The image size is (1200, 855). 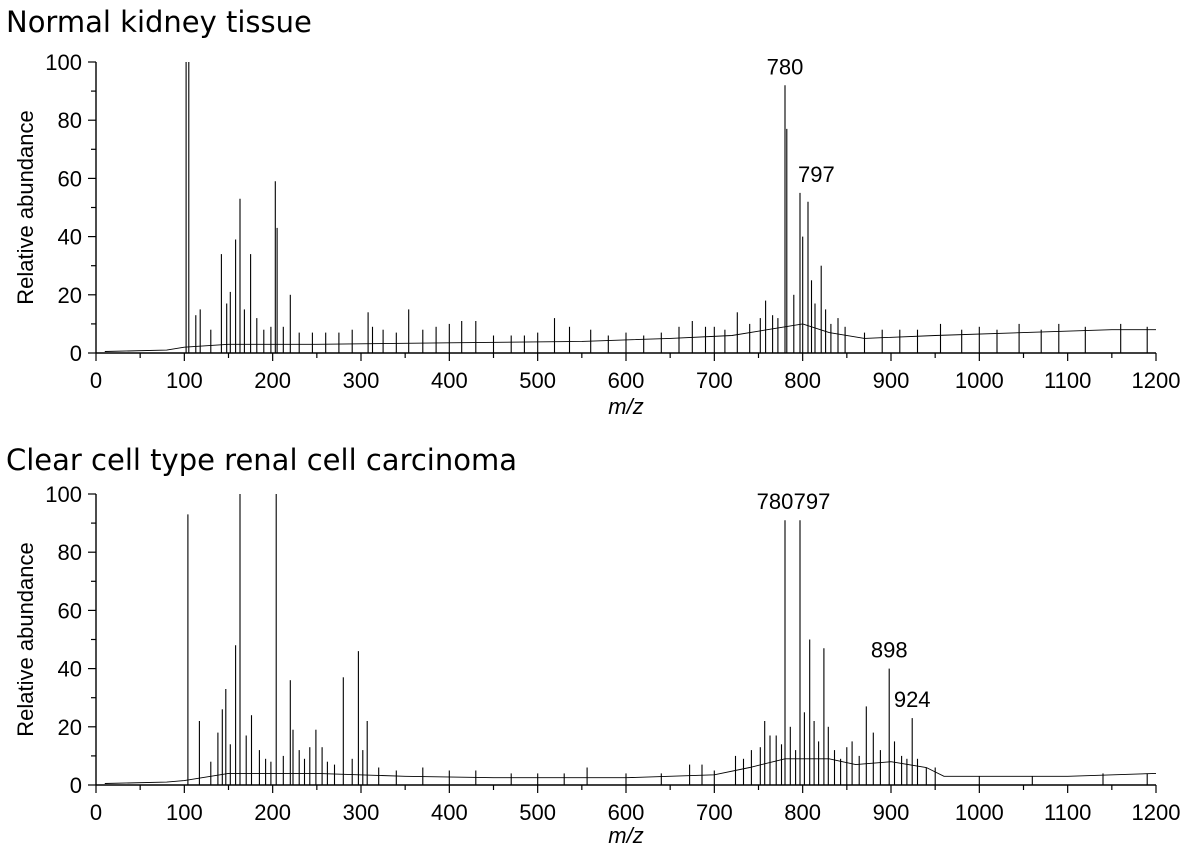 I want to click on peak-label: 924, so click(x=912, y=699).